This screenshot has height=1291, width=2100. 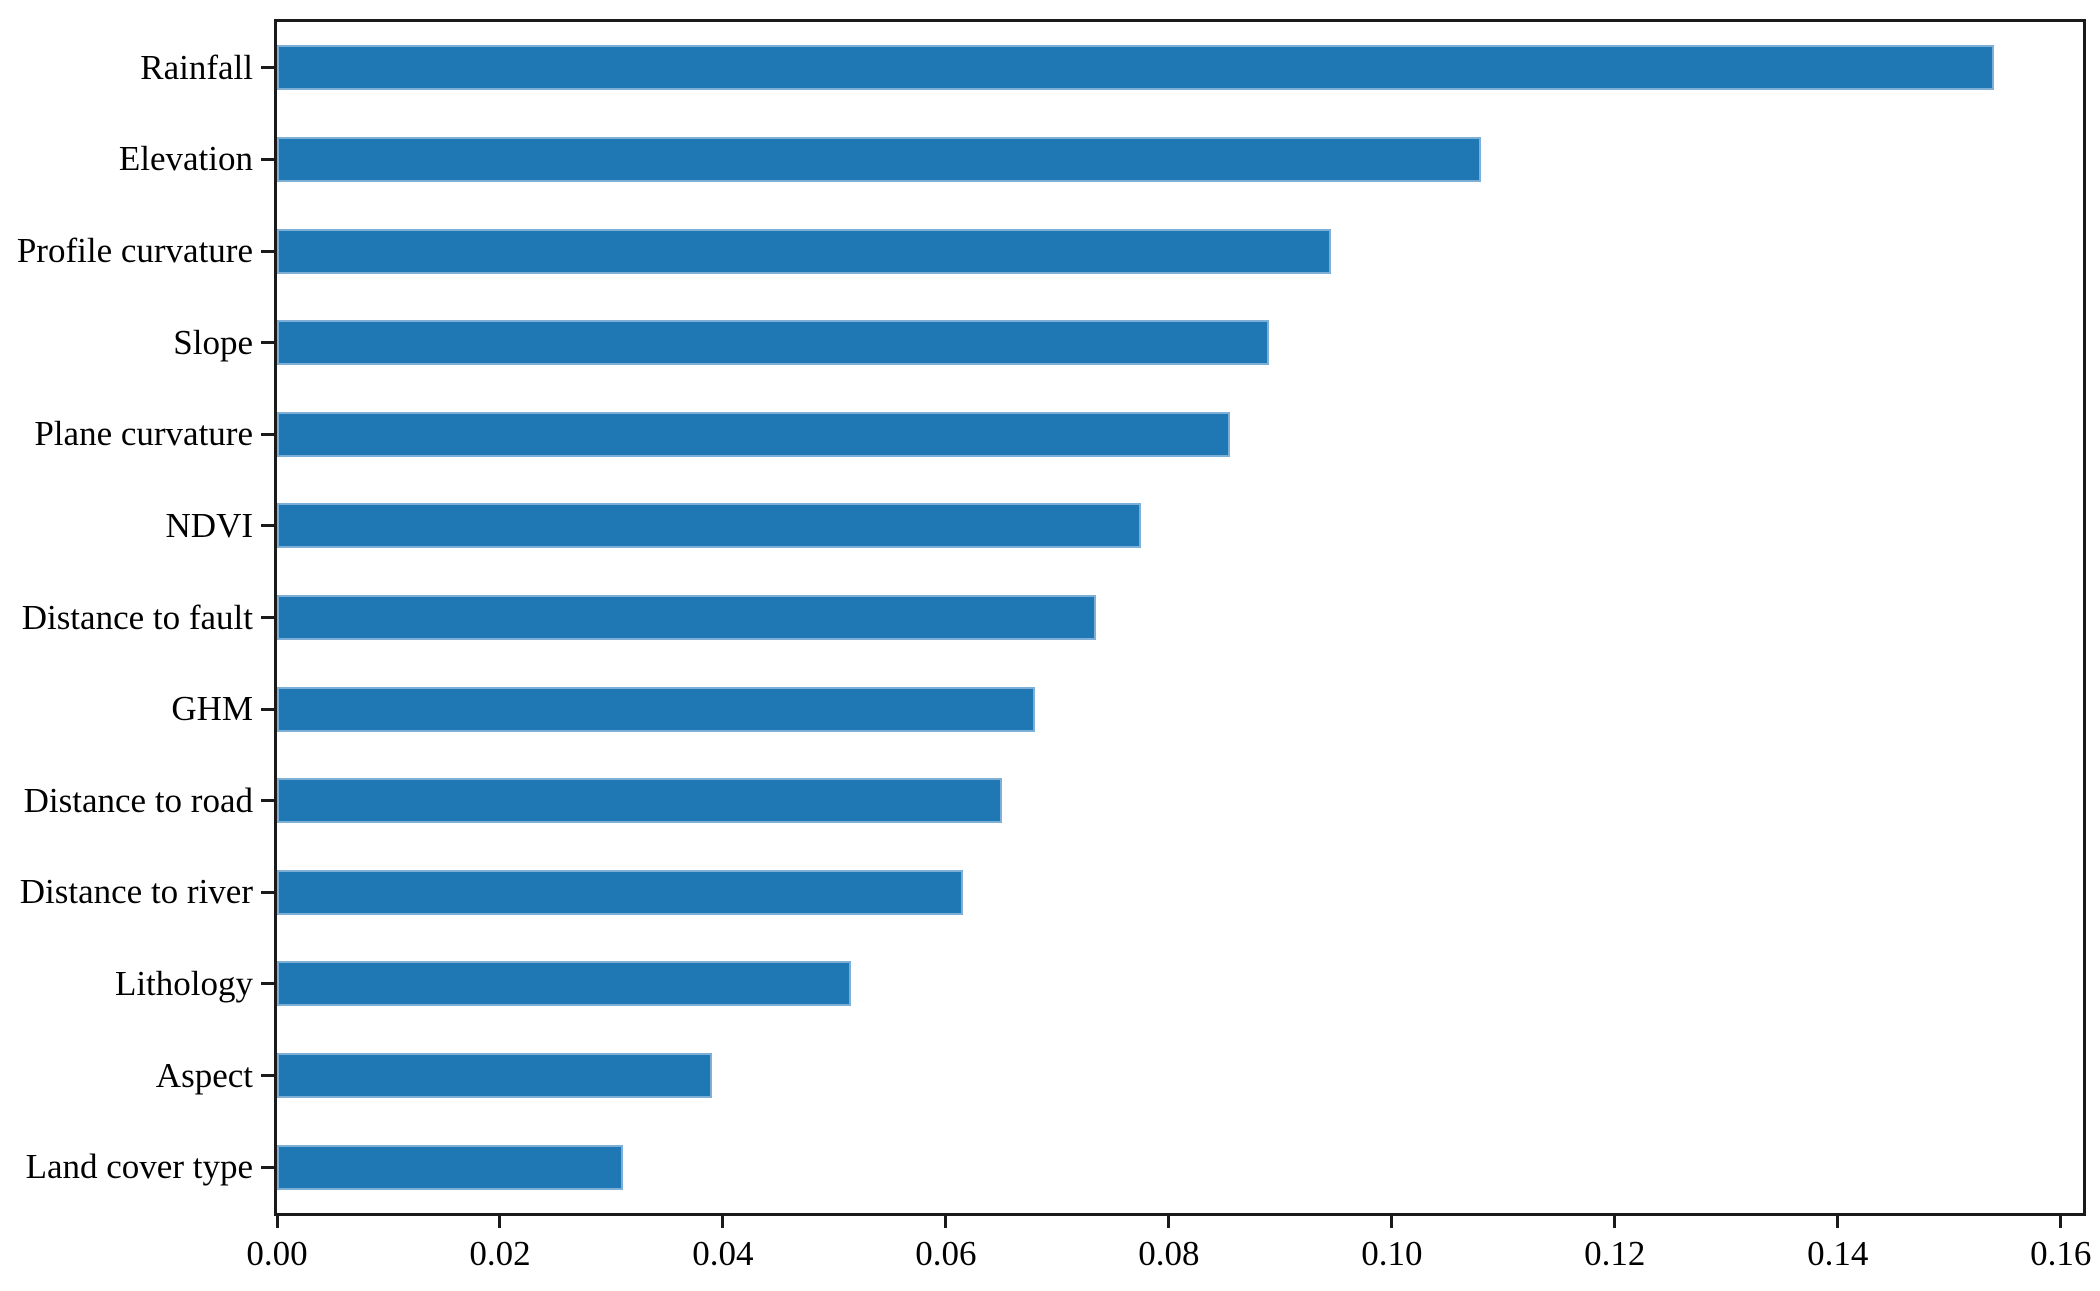 What do you see at coordinates (753, 434) in the screenshot?
I see `bar-plane-curvature` at bounding box center [753, 434].